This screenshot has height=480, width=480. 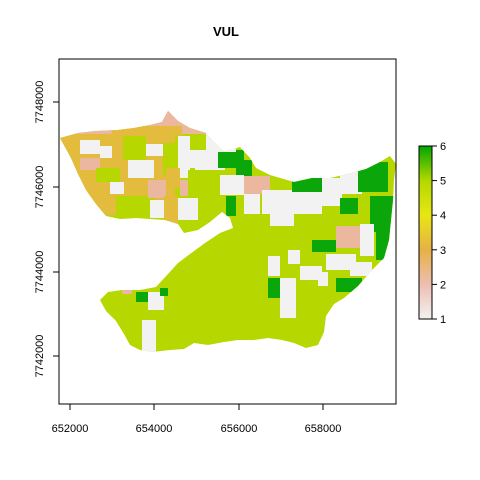 I want to click on x-axis: 652000 654000 656000 658000, so click(x=197, y=419).